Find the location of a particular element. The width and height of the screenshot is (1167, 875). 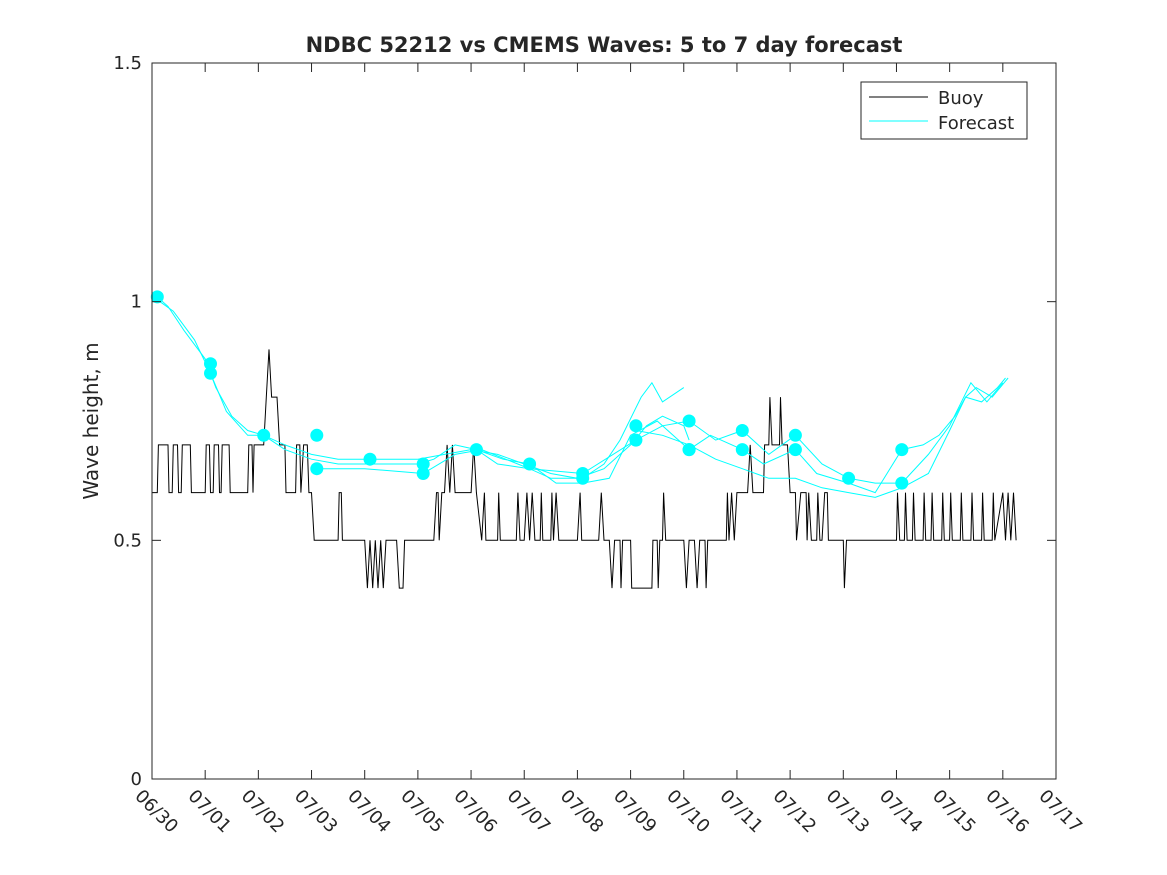

y-tick-label: 1 is located at coordinates (136, 302).